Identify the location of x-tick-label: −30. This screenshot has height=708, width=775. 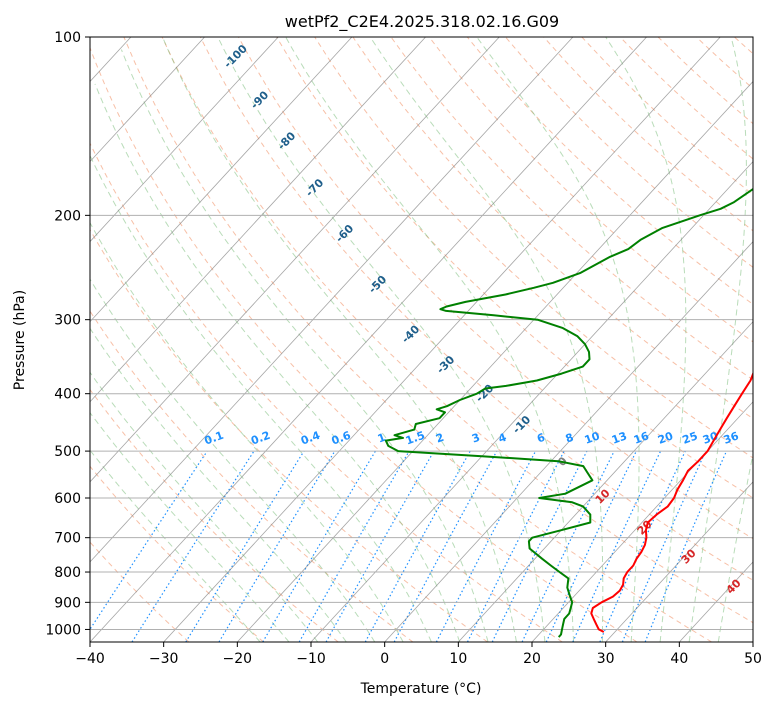
(164, 659).